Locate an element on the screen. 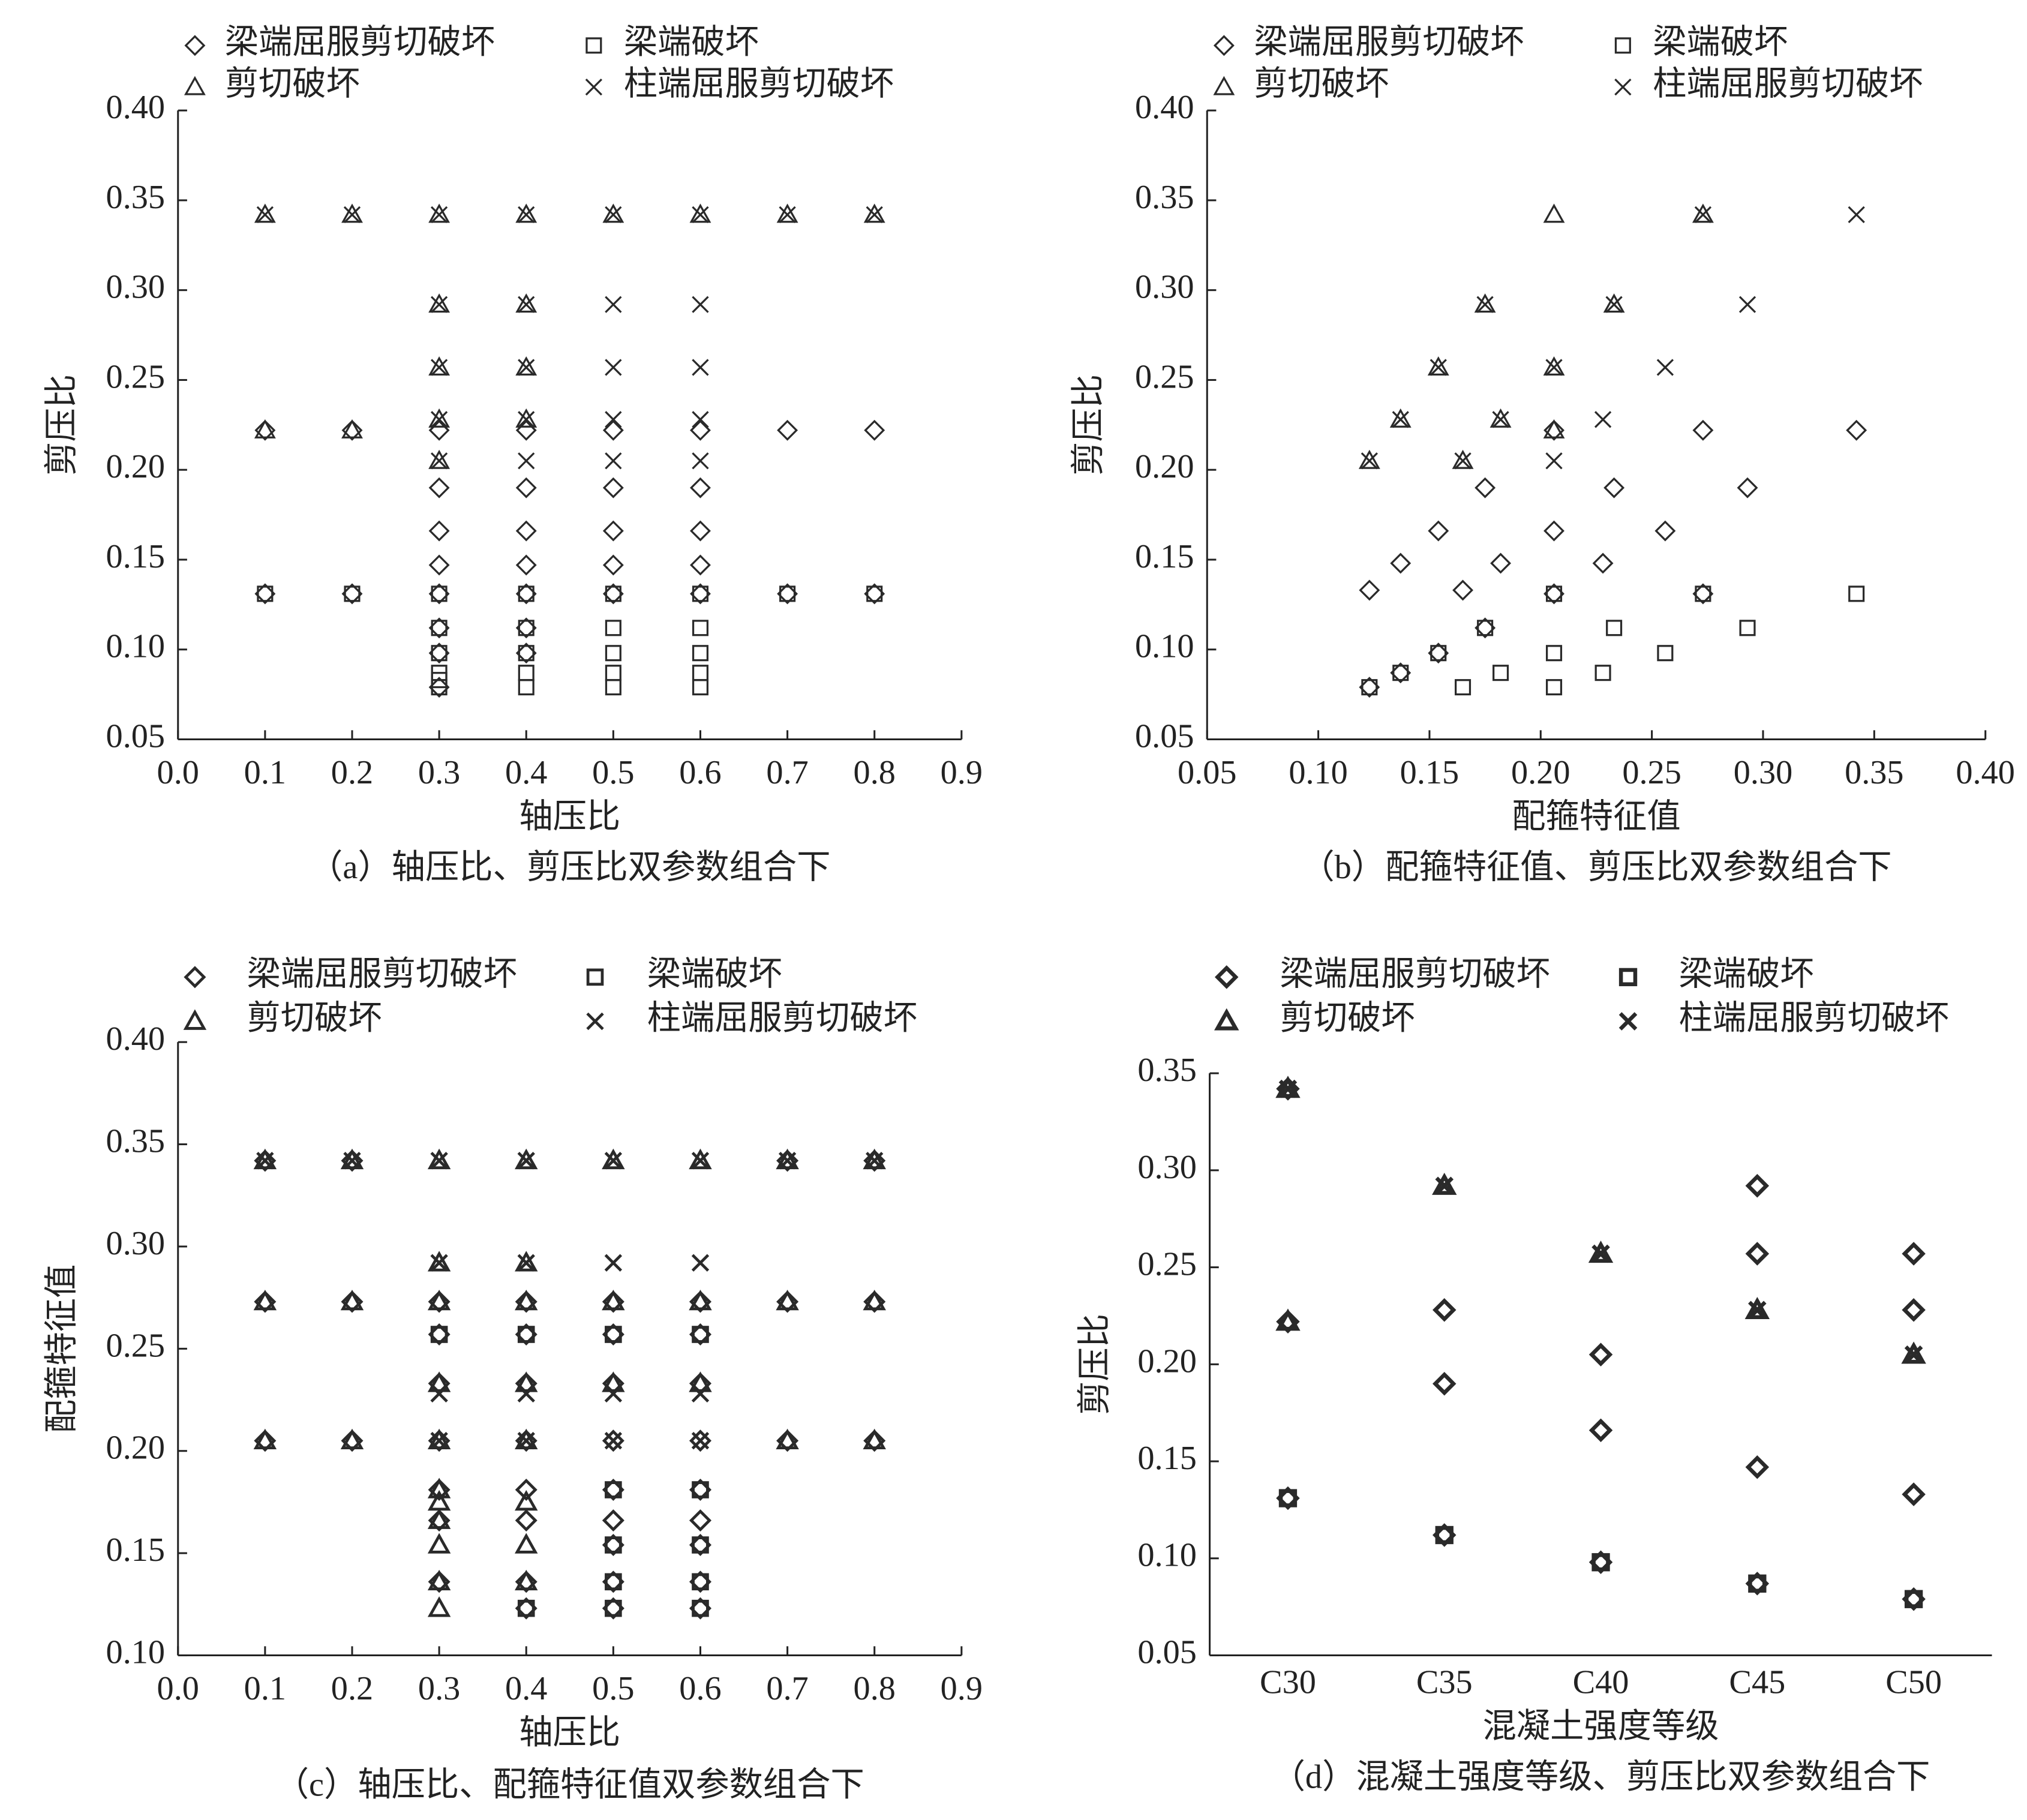 The height and width of the screenshot is (1820, 2027). x-tick-label: 0.8 is located at coordinates (875, 772).